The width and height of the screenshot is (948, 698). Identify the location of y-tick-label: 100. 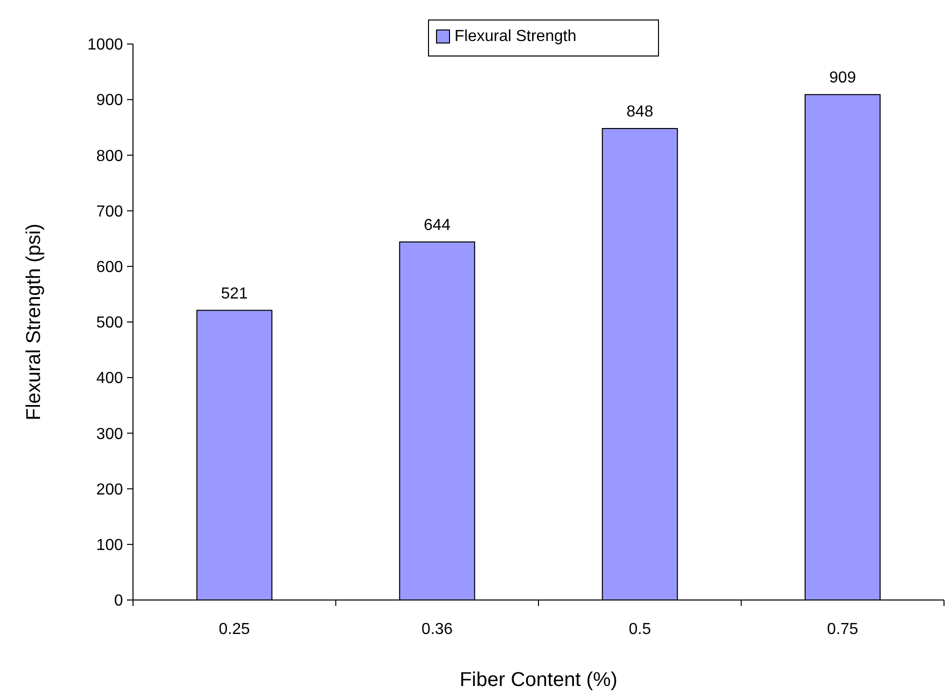
(110, 545).